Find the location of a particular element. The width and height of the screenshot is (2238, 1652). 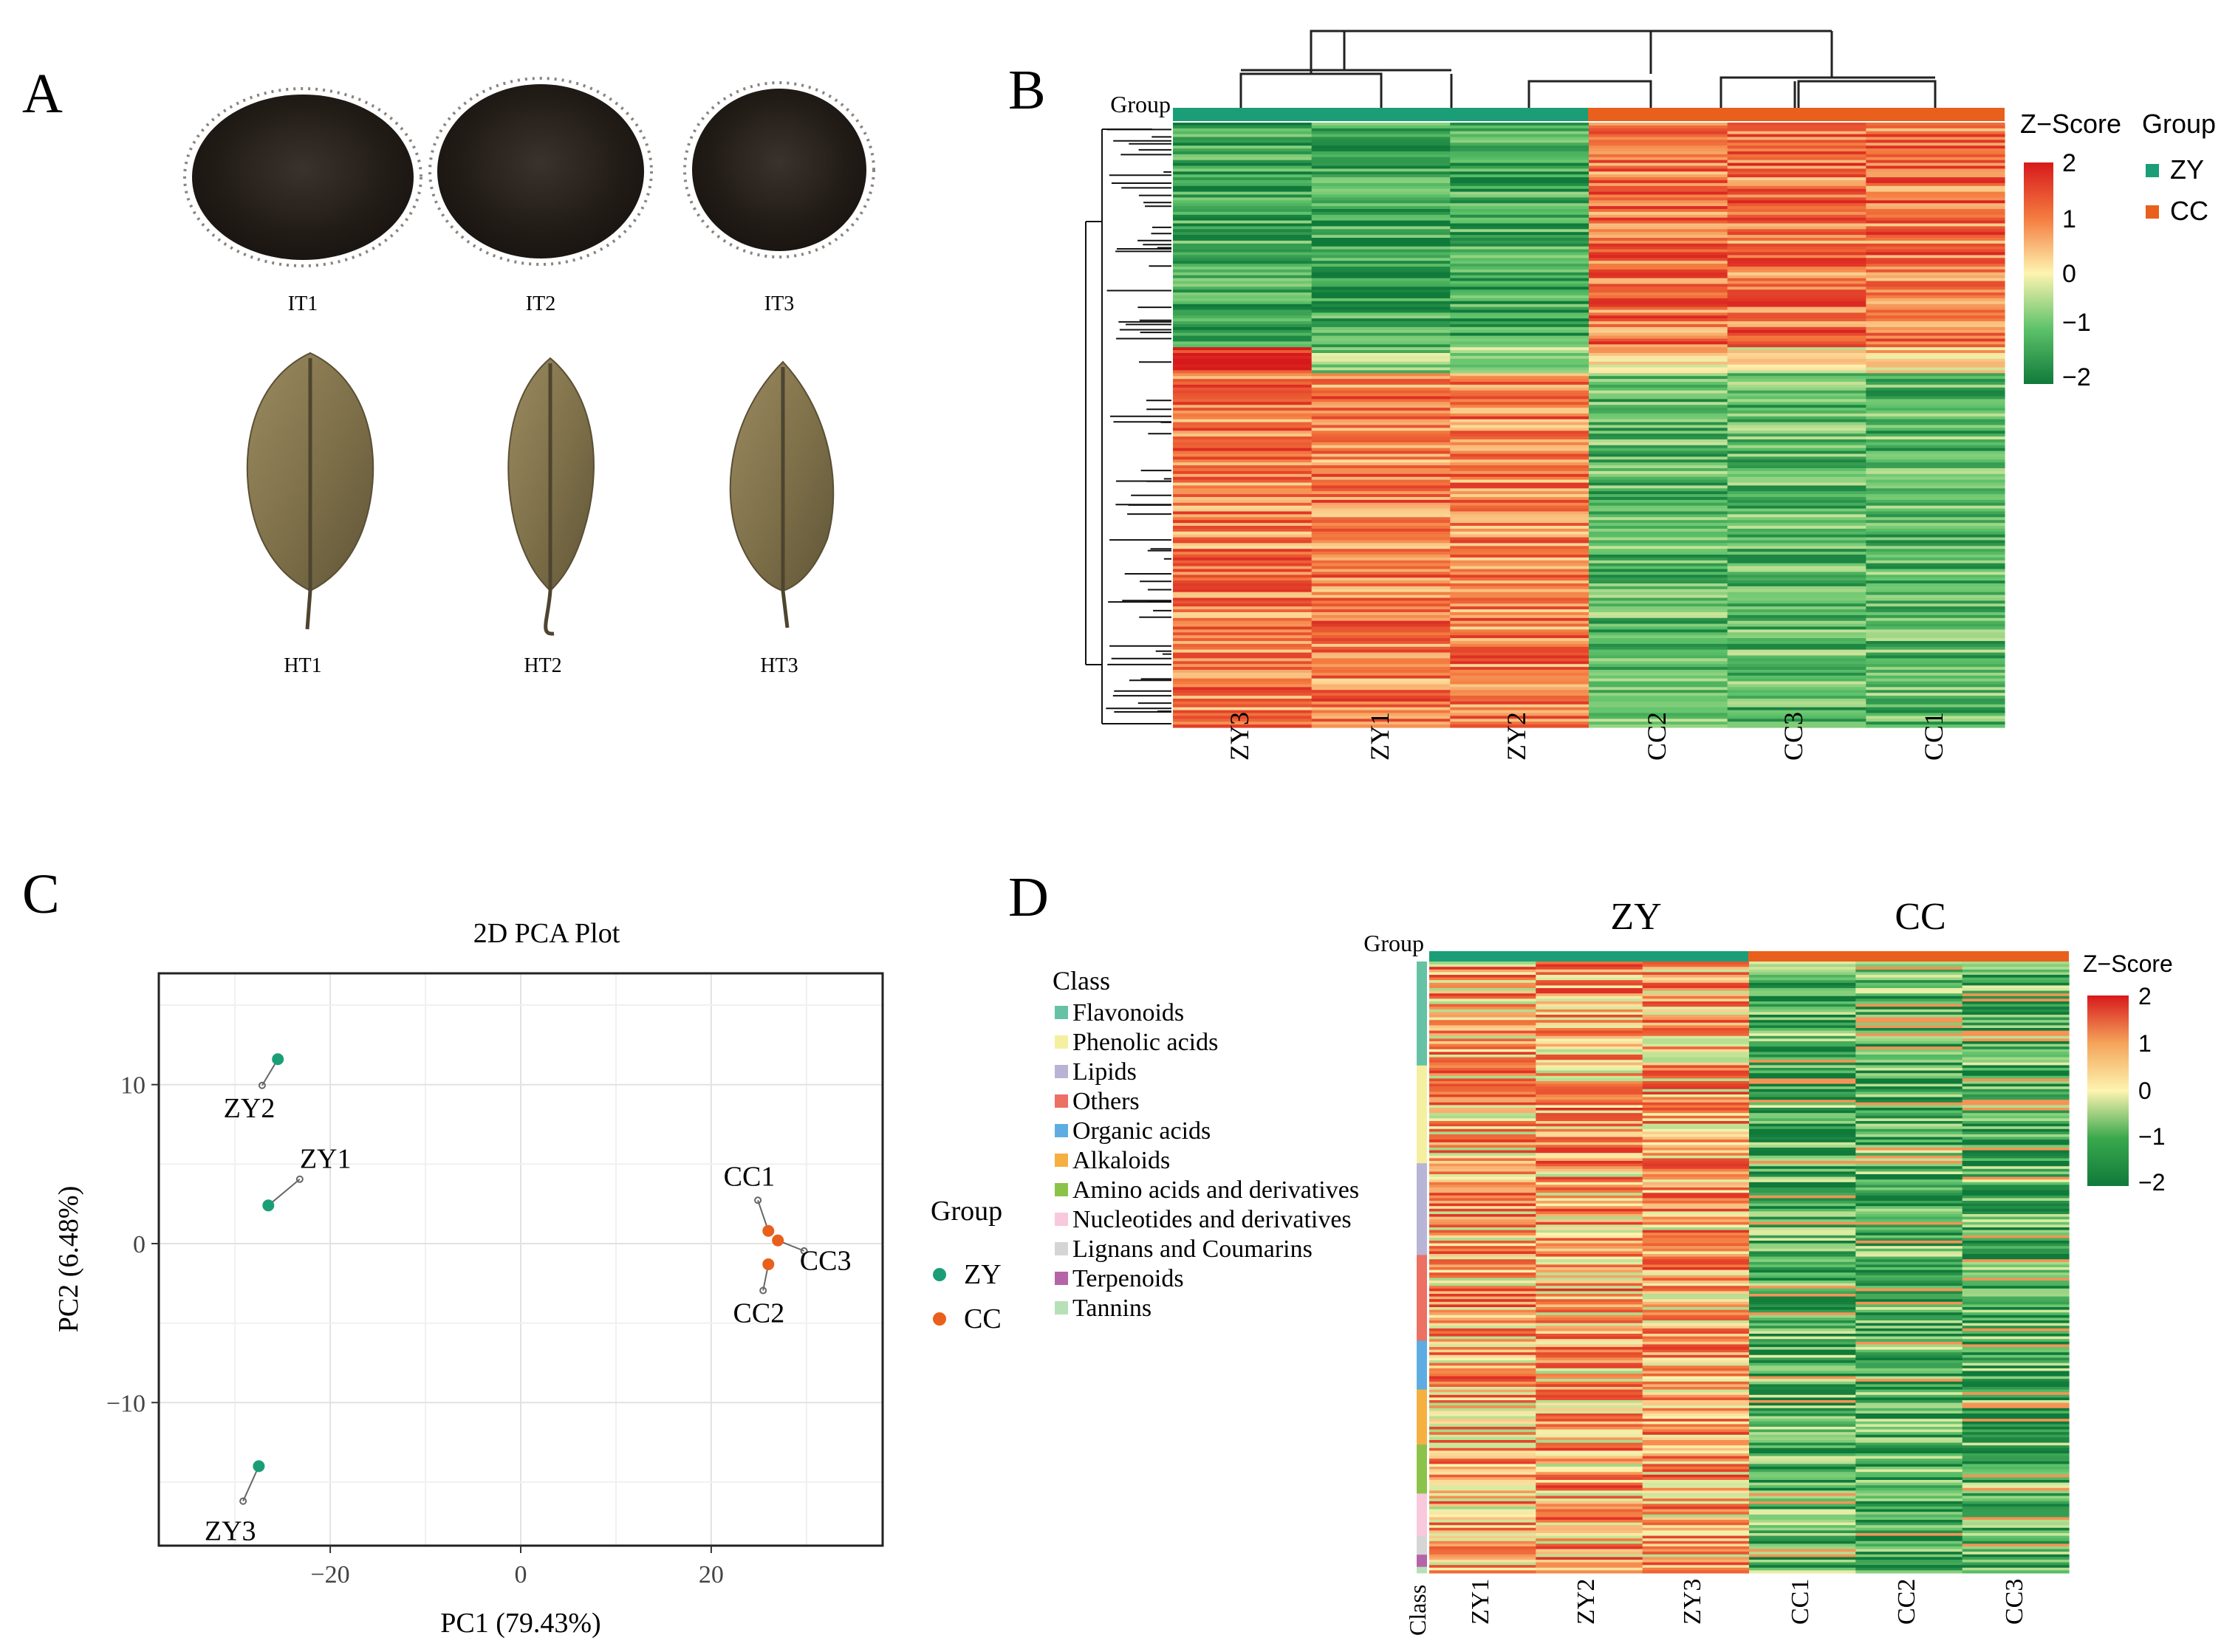

group-row-label-d: Group is located at coordinates (1393, 943).